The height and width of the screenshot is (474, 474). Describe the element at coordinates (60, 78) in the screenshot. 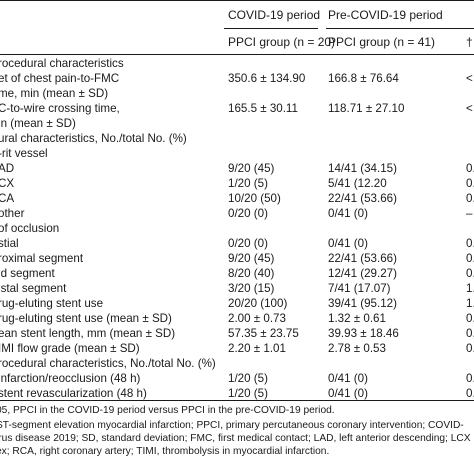

I see `row-label: et of chest pain-to-FMC` at that location.